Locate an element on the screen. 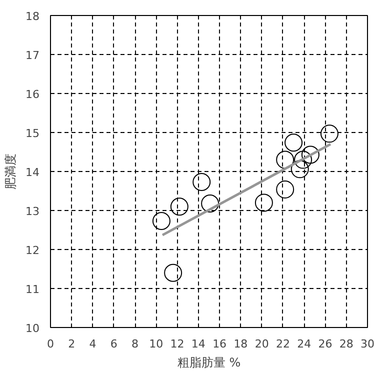  x-tick-label: 20 is located at coordinates (261, 344).